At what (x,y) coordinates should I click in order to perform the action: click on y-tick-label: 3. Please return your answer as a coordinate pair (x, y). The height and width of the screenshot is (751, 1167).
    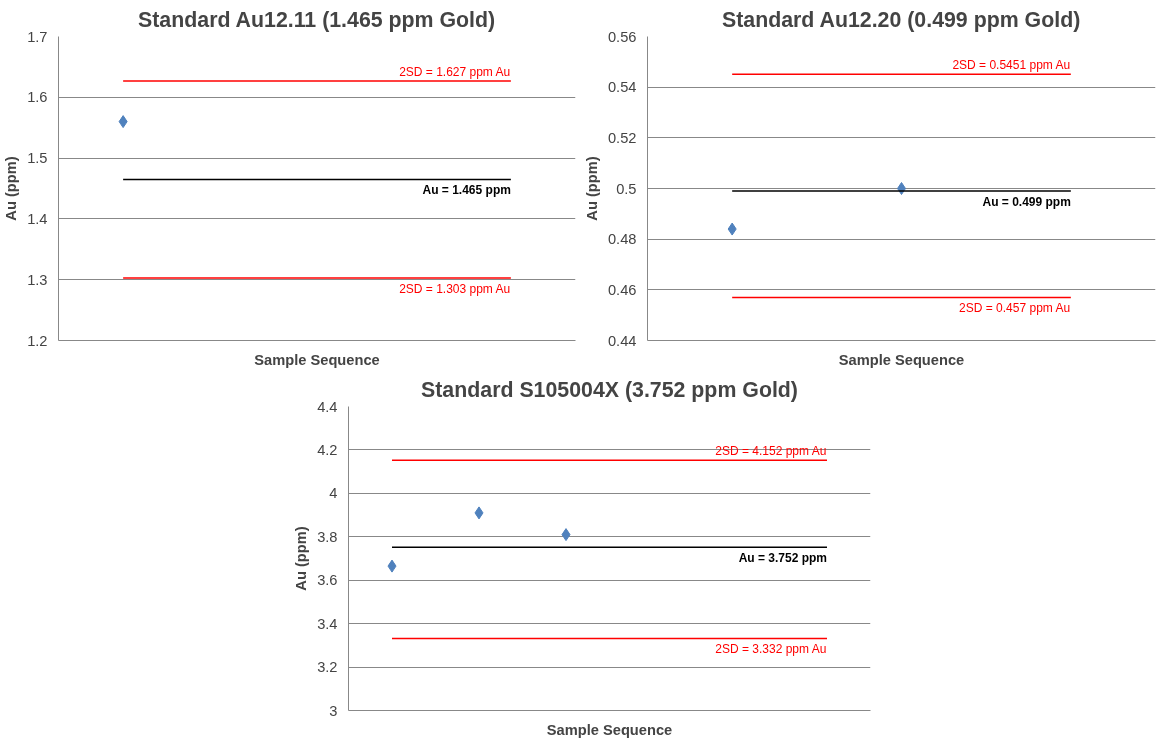
    Looking at the image, I should click on (333, 710).